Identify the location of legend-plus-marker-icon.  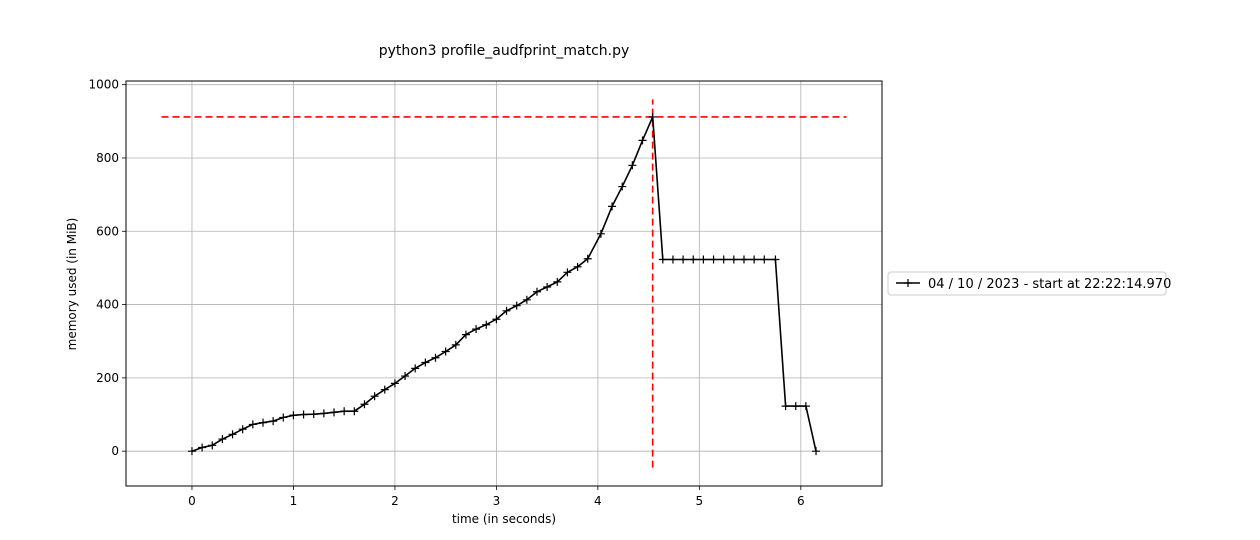
(908, 283).